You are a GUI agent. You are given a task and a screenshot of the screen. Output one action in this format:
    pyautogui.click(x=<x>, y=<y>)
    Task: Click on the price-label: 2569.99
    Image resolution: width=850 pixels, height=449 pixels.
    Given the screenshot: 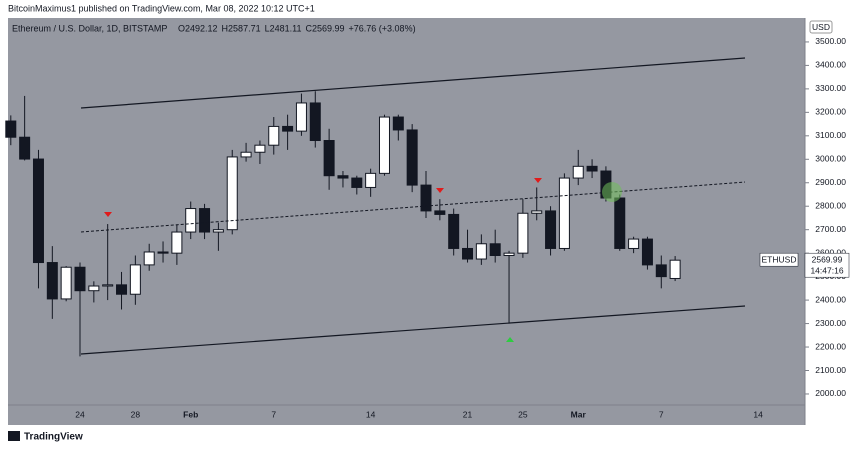 What is the action you would take?
    pyautogui.click(x=827, y=259)
    